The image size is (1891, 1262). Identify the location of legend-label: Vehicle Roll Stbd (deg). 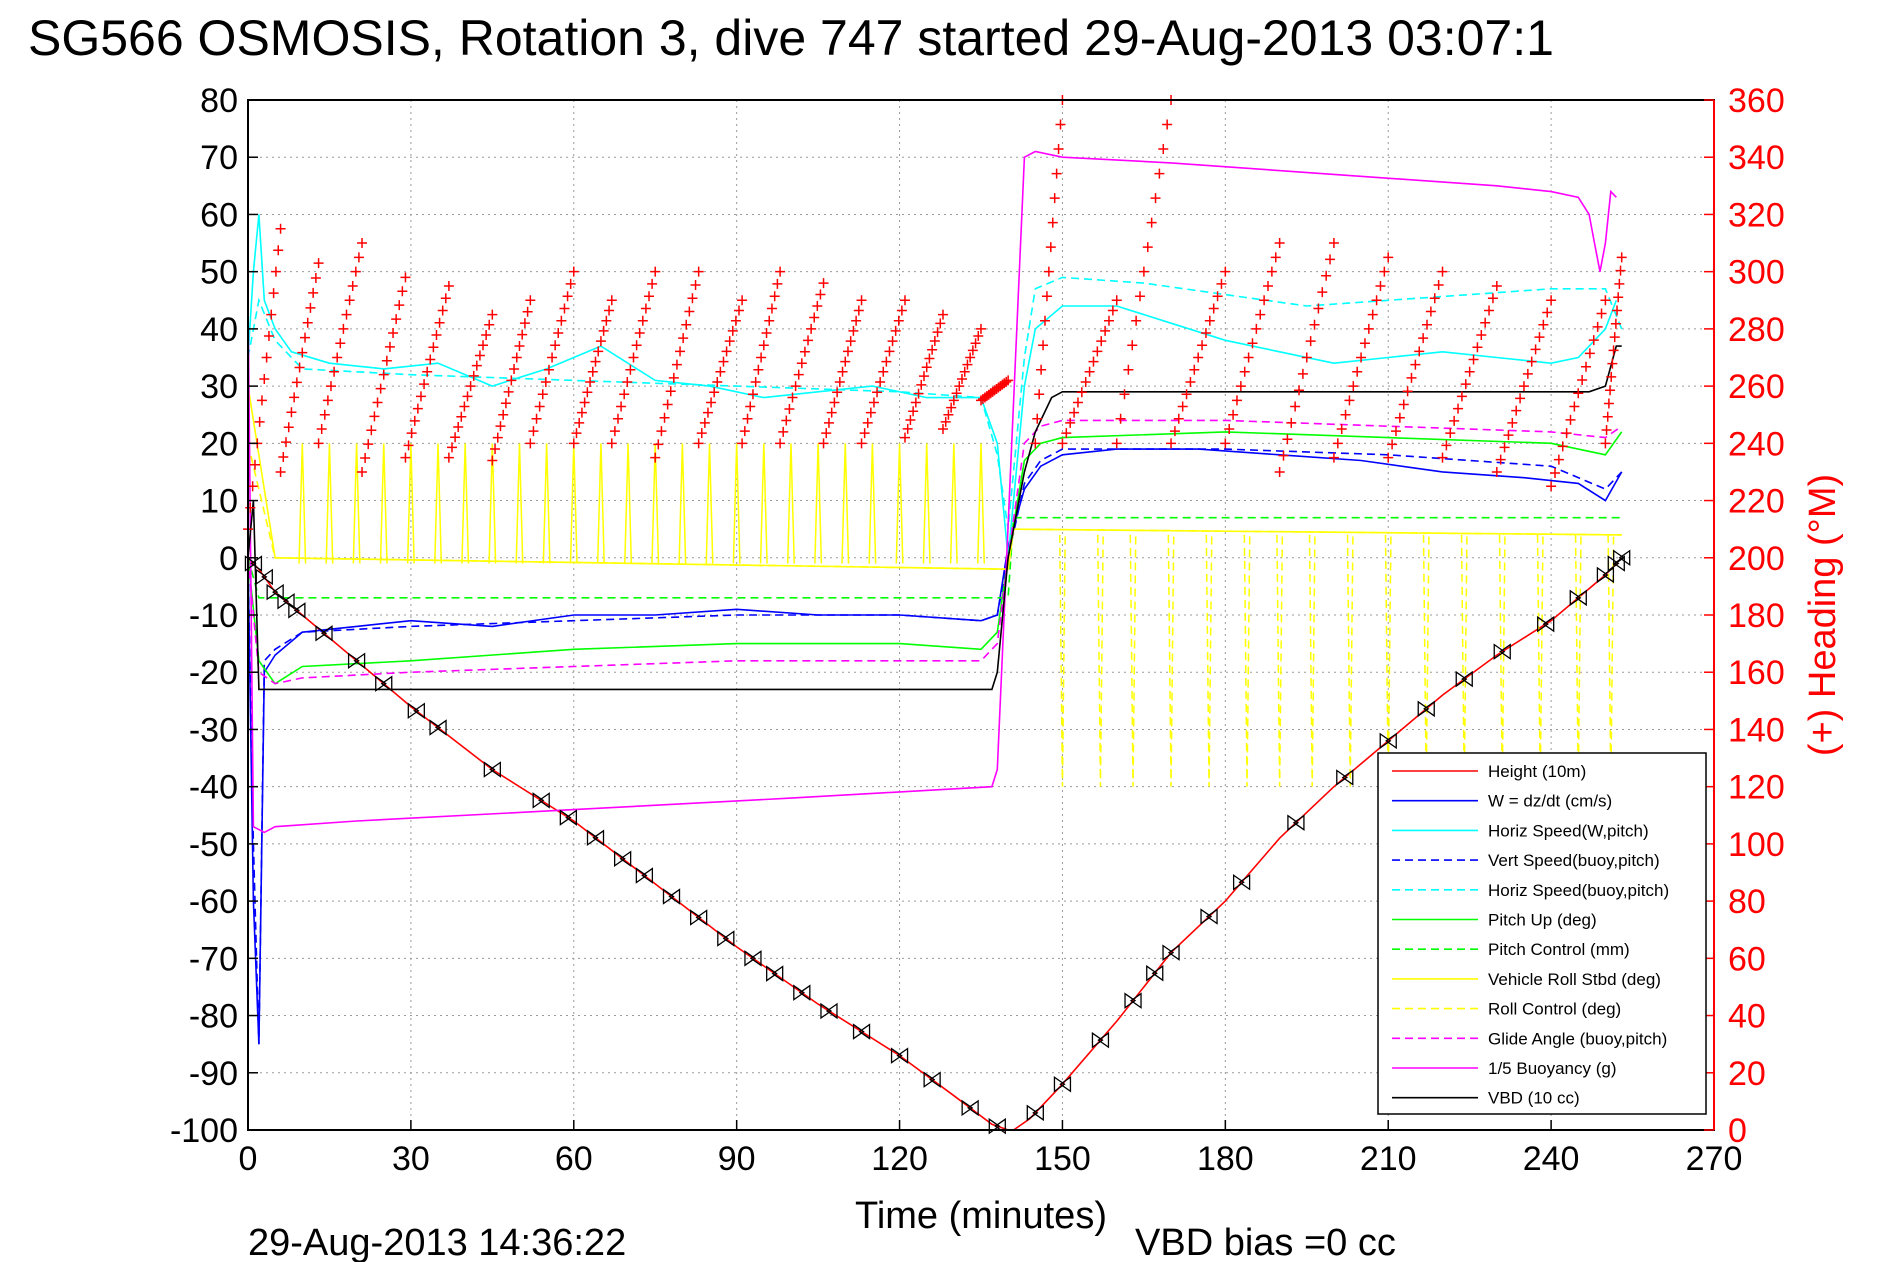
(1574, 979).